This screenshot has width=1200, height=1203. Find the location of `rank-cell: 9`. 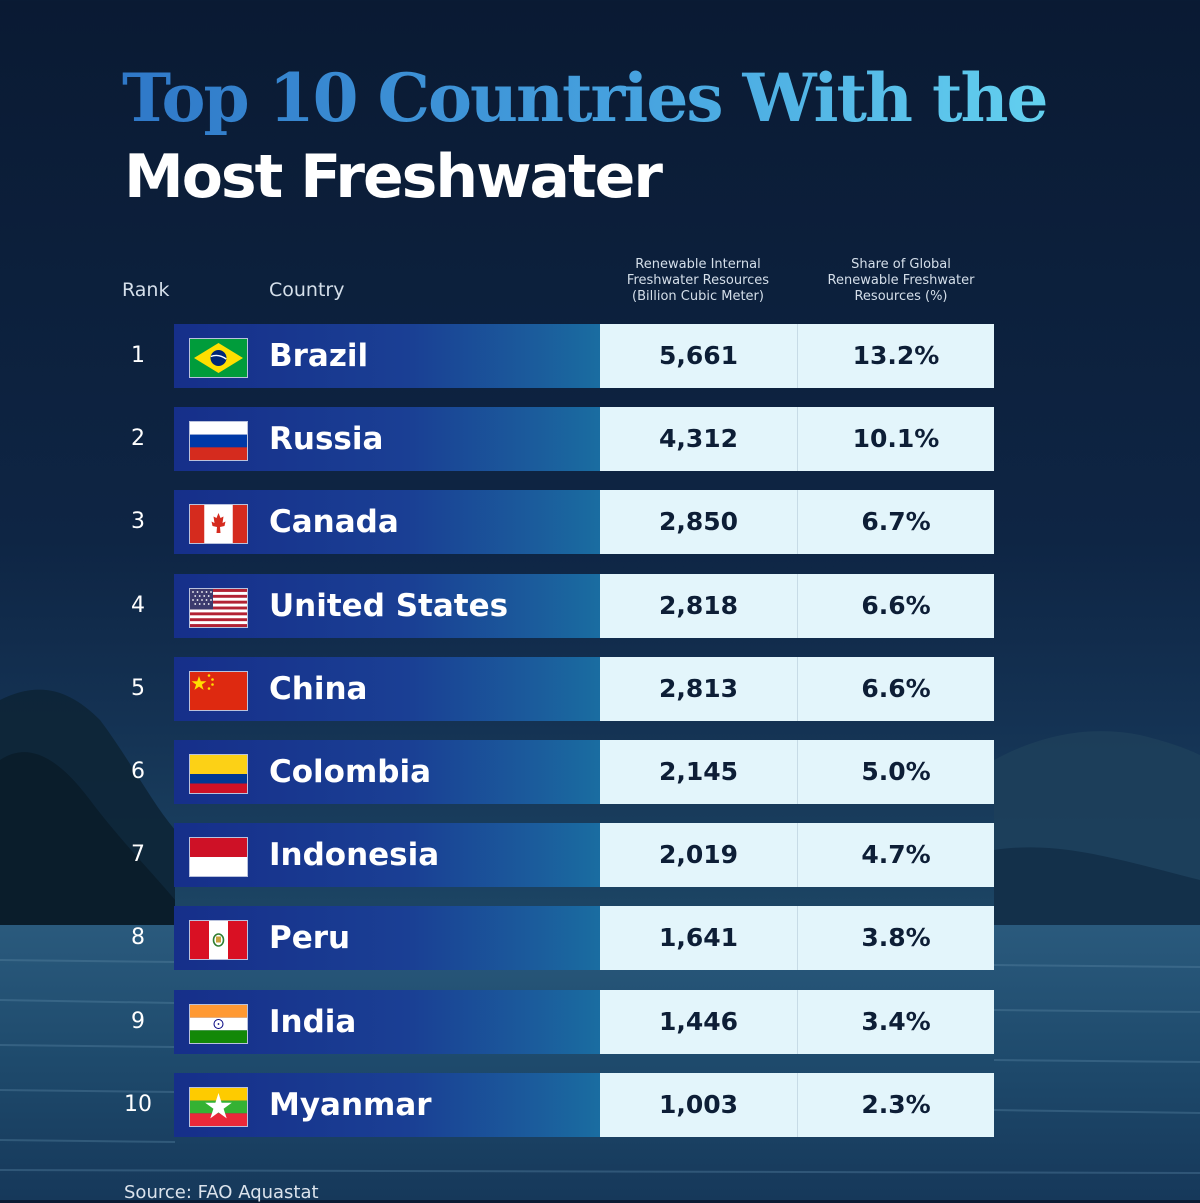

rank-cell: 9 is located at coordinates (138, 1021).